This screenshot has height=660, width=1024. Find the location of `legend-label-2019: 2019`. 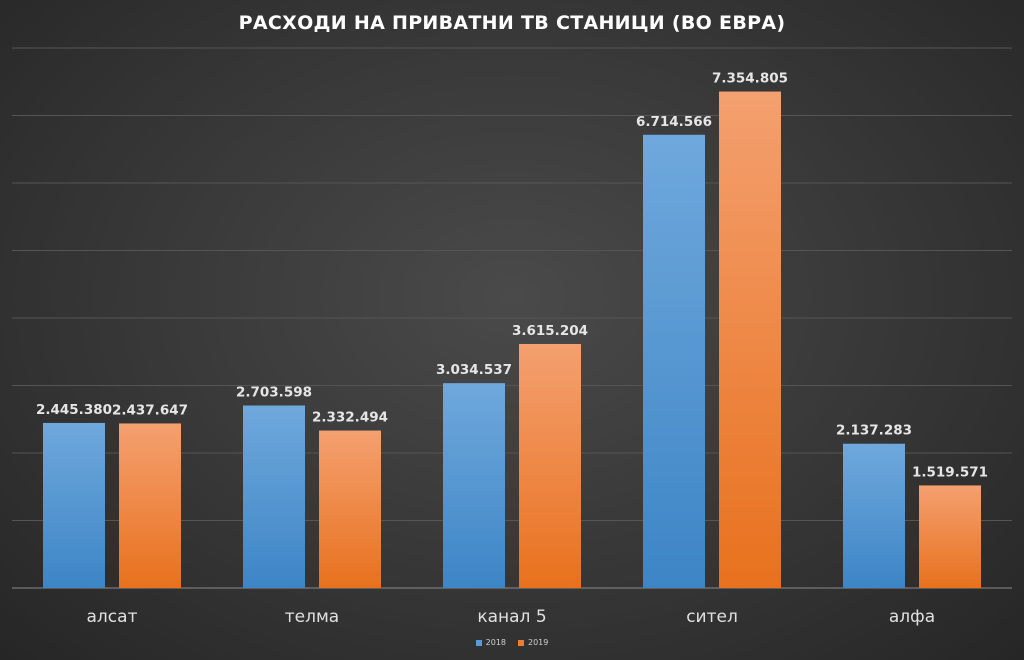

legend-label-2019: 2019 is located at coordinates (538, 642).